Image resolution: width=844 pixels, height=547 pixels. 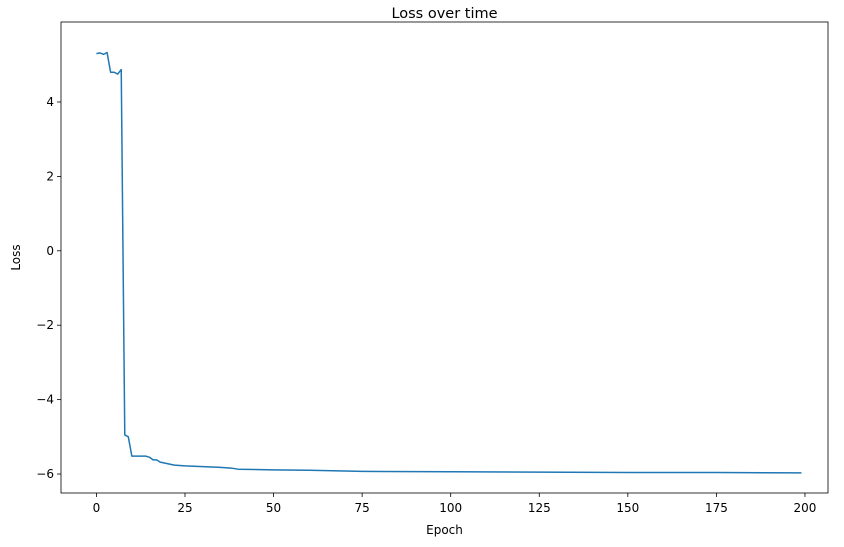 What do you see at coordinates (97, 508) in the screenshot?
I see `x-tick-label: 0` at bounding box center [97, 508].